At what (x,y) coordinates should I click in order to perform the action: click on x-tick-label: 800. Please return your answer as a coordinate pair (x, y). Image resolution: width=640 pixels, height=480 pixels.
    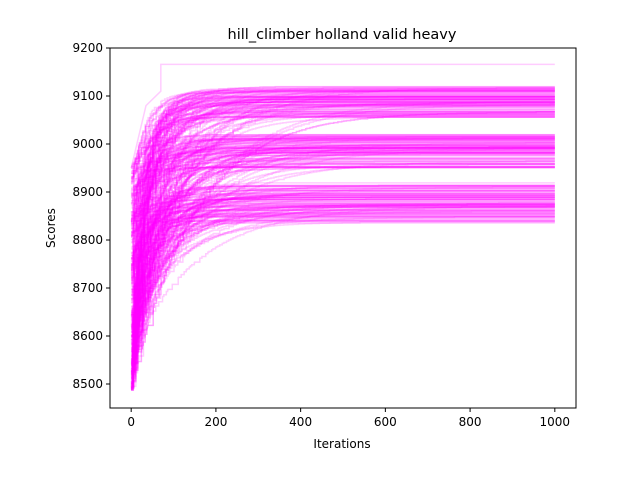
    Looking at the image, I should click on (470, 422).